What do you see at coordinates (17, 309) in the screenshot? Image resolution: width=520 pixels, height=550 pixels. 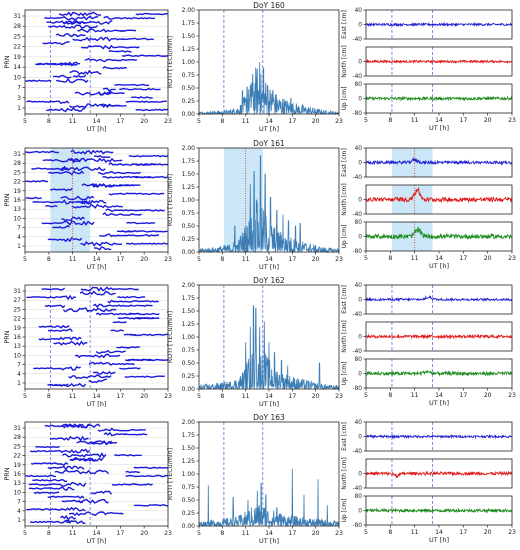 I see `y-tick-label: 25` at bounding box center [17, 309].